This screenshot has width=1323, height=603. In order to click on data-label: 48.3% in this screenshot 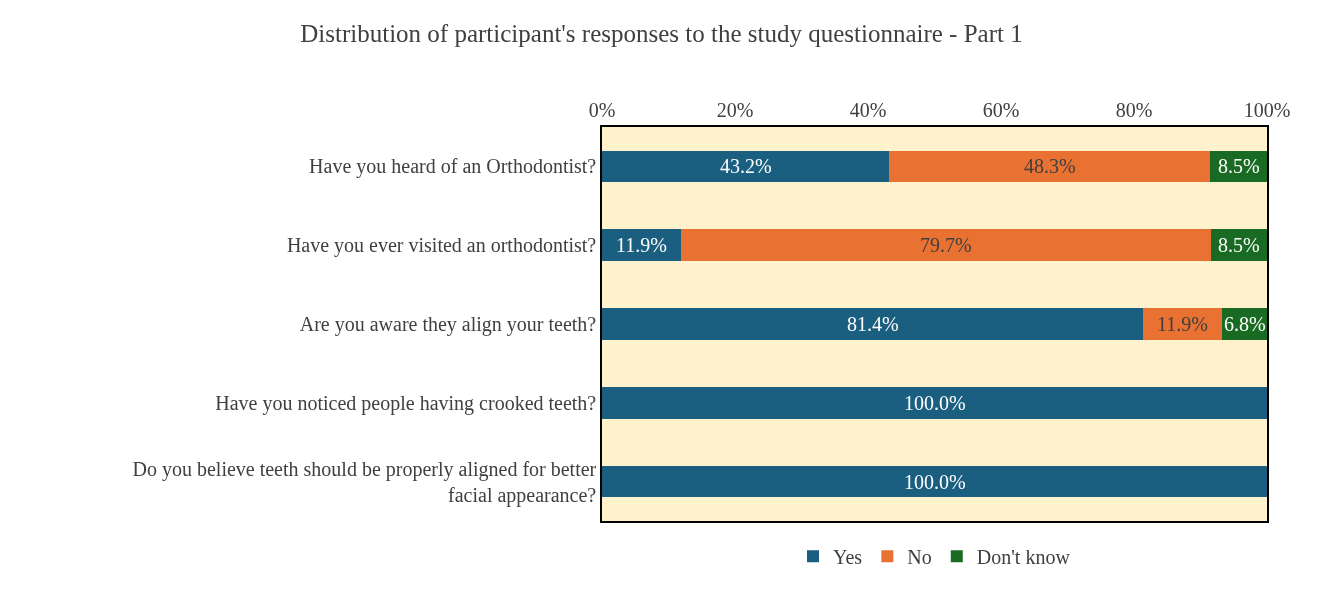, I will do `click(1050, 166)`.